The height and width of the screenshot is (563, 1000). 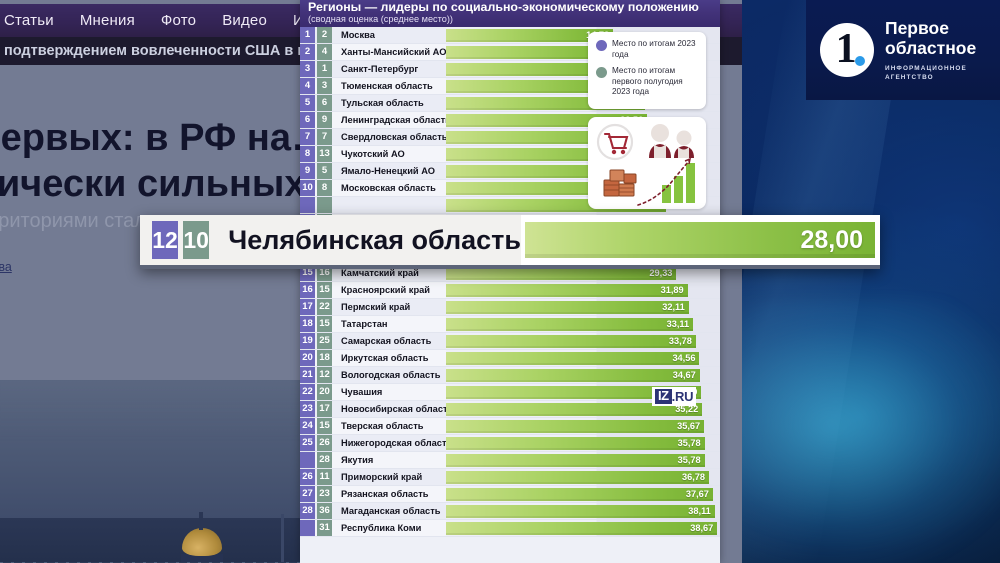 I want to click on table-row: 16 15 Красноярский край 31,89, so click(x=510, y=290).